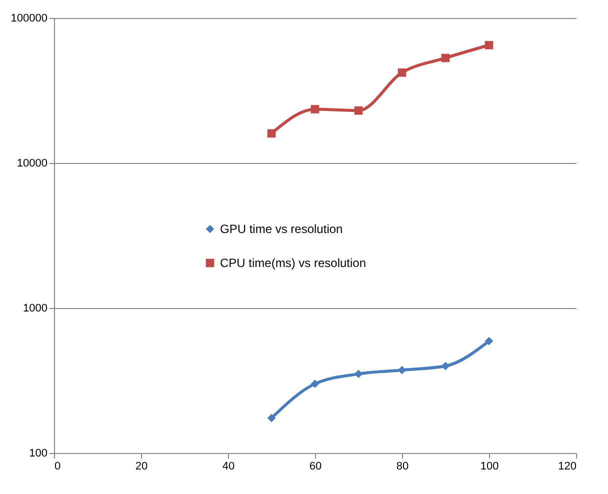  What do you see at coordinates (38, 454) in the screenshot?
I see `y-tick-label: 100` at bounding box center [38, 454].